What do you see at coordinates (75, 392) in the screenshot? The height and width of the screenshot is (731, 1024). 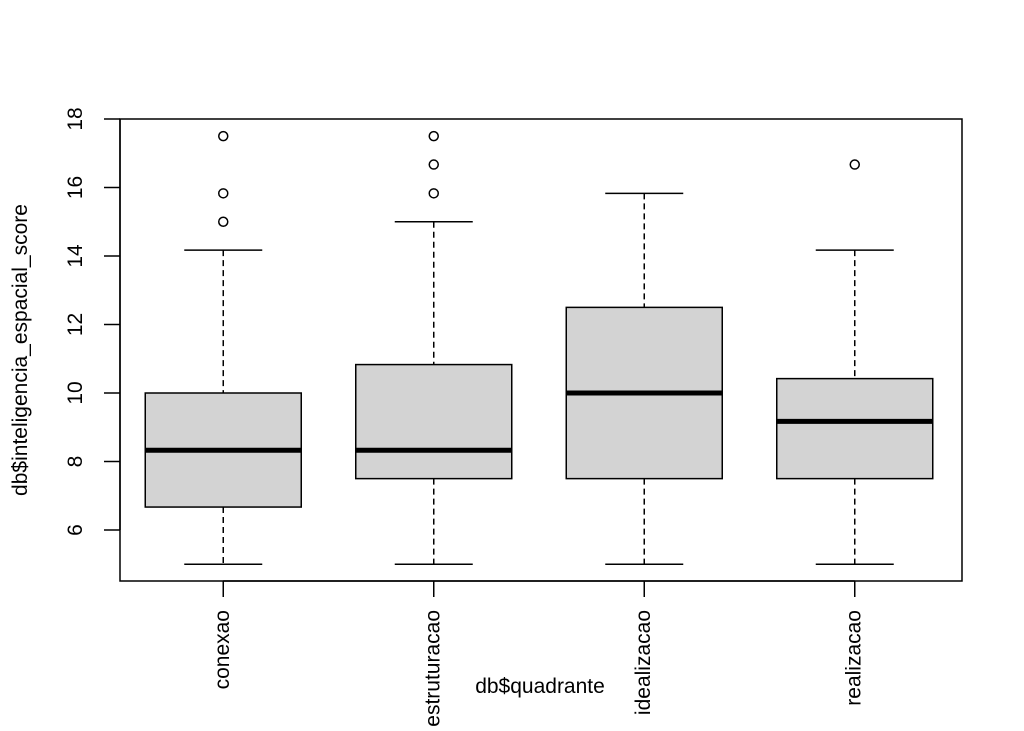 I see `y-tick-label: 10` at bounding box center [75, 392].